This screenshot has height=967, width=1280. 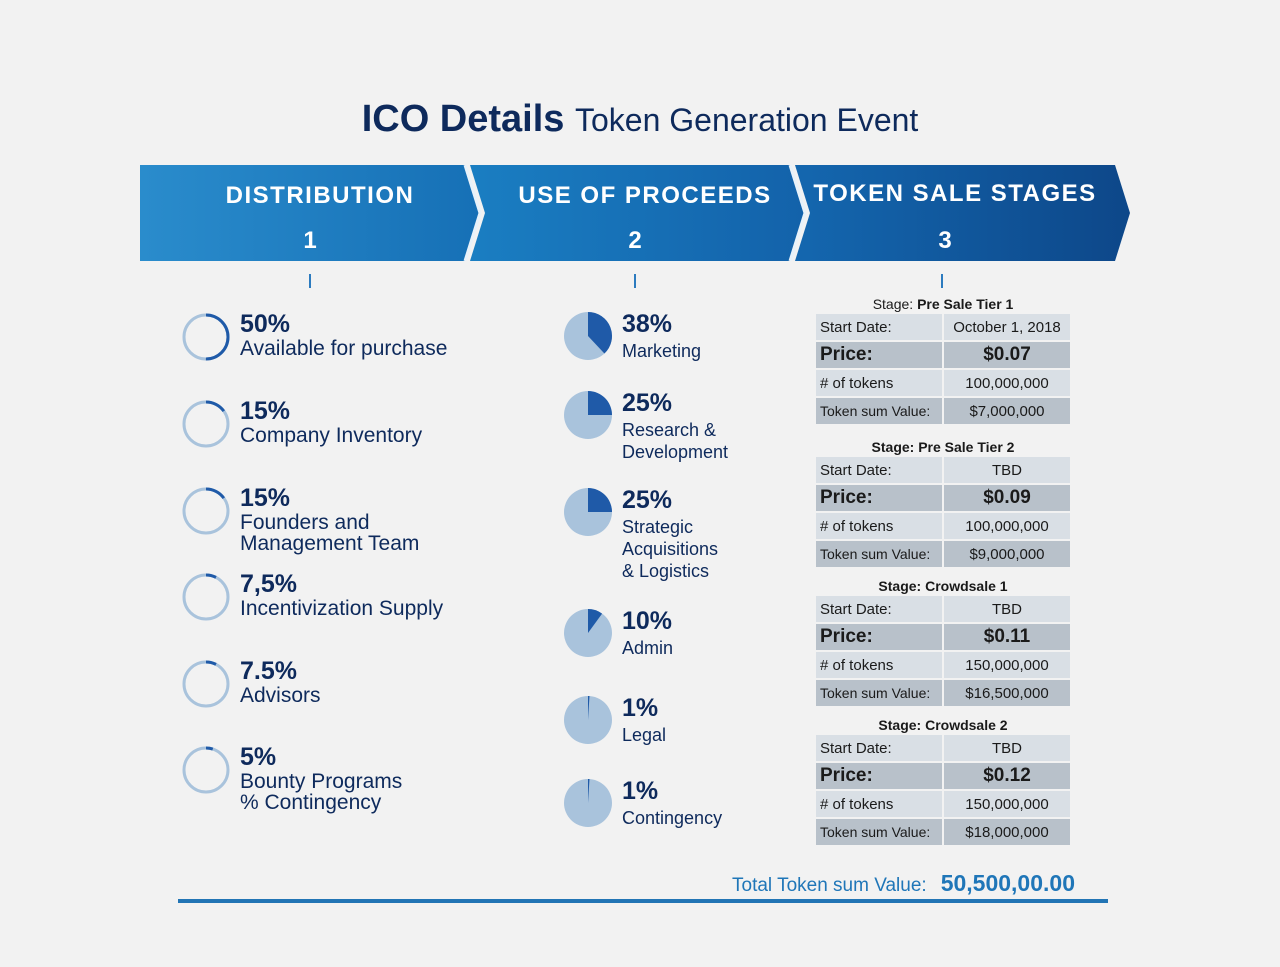 What do you see at coordinates (662, 351) in the screenshot?
I see `proceeds-label: Marketing` at bounding box center [662, 351].